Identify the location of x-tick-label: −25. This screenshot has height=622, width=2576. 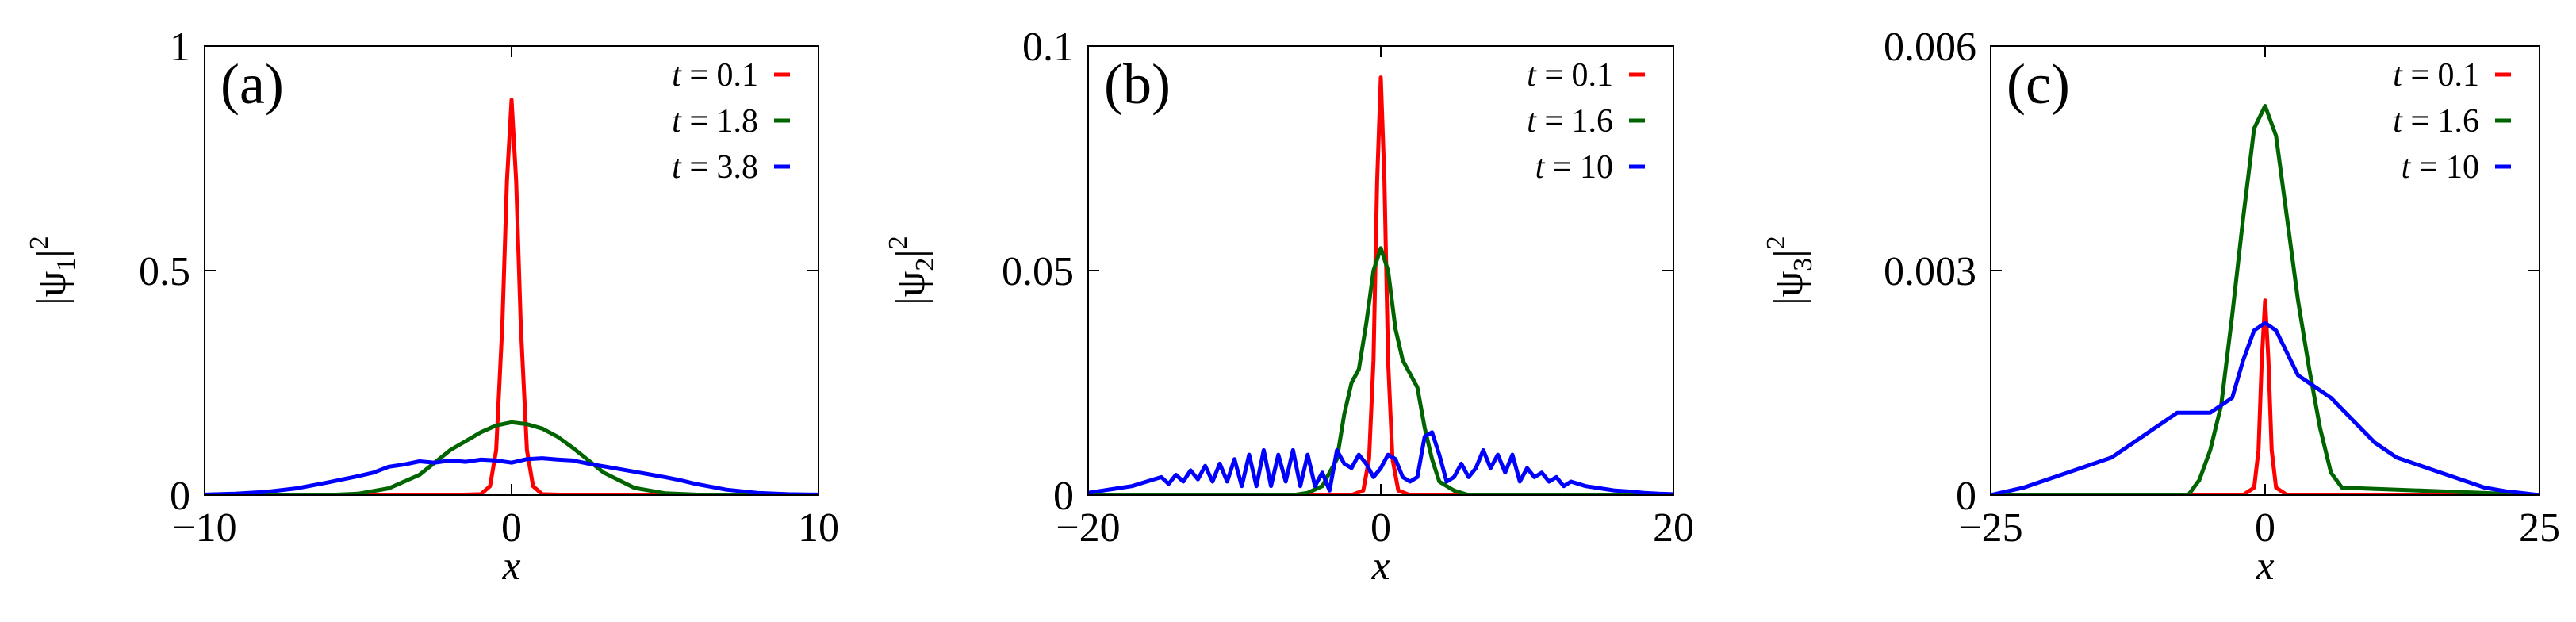
(1990, 528).